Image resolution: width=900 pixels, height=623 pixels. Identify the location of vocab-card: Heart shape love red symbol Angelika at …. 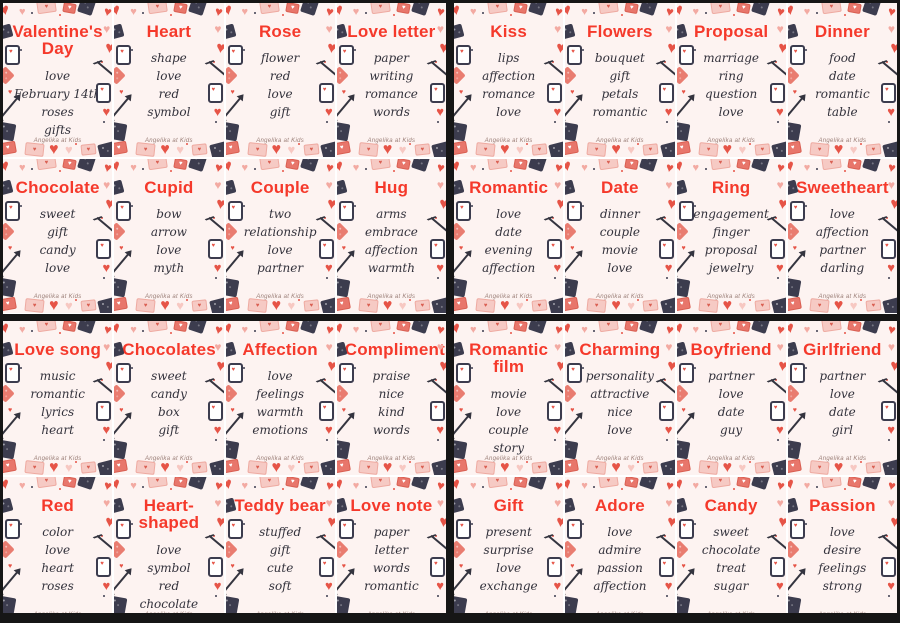
(169, 80).